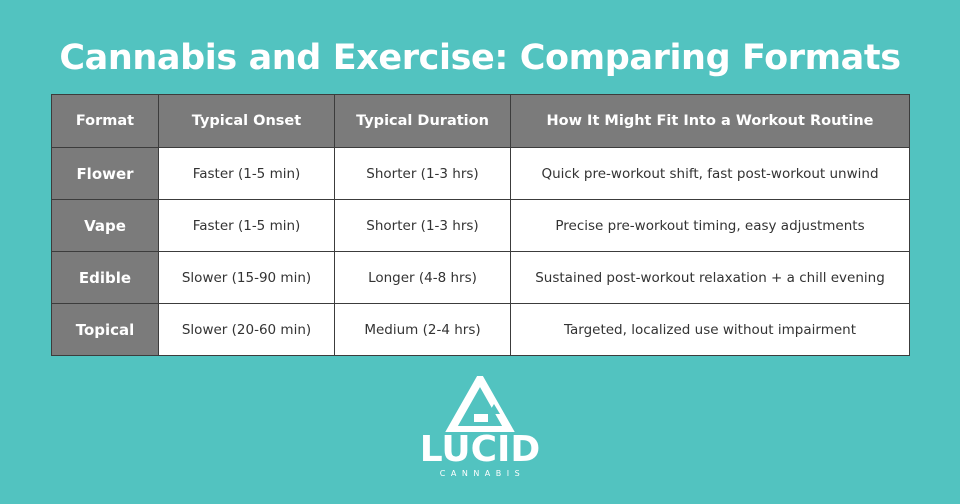  I want to click on page-title: Cannabis and Exercise: Comparing Formats, so click(480, 58).